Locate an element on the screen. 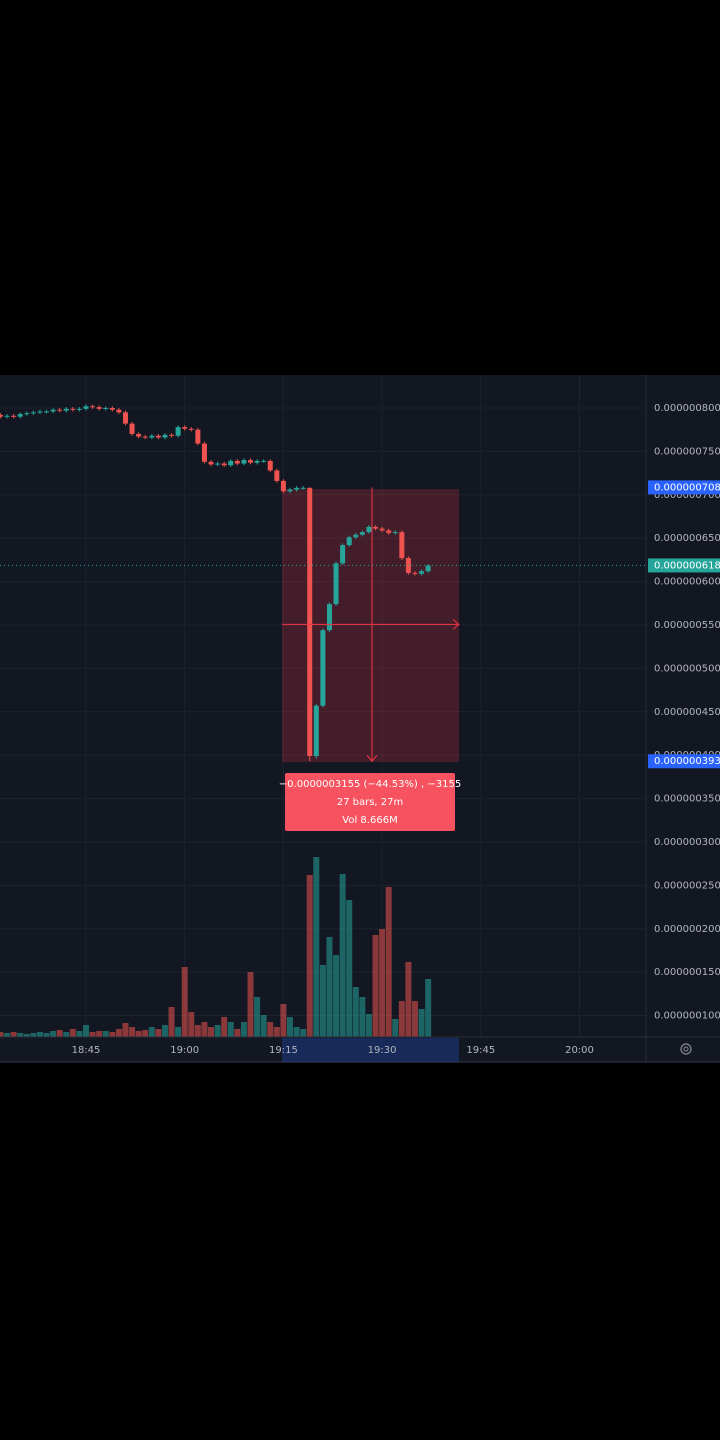 Image resolution: width=720 pixels, height=1440 pixels. volume-layer is located at coordinates (216, 947).